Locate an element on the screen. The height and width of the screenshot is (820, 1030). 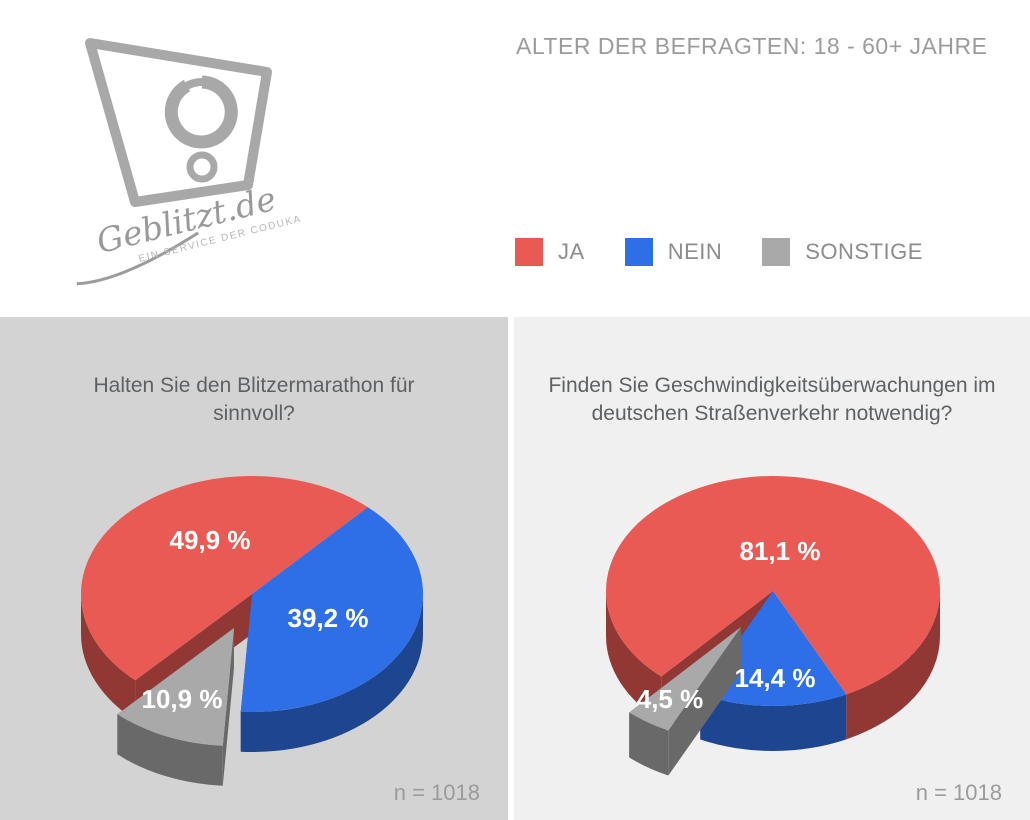
legend-item-nein: NEIN is located at coordinates (673, 252).